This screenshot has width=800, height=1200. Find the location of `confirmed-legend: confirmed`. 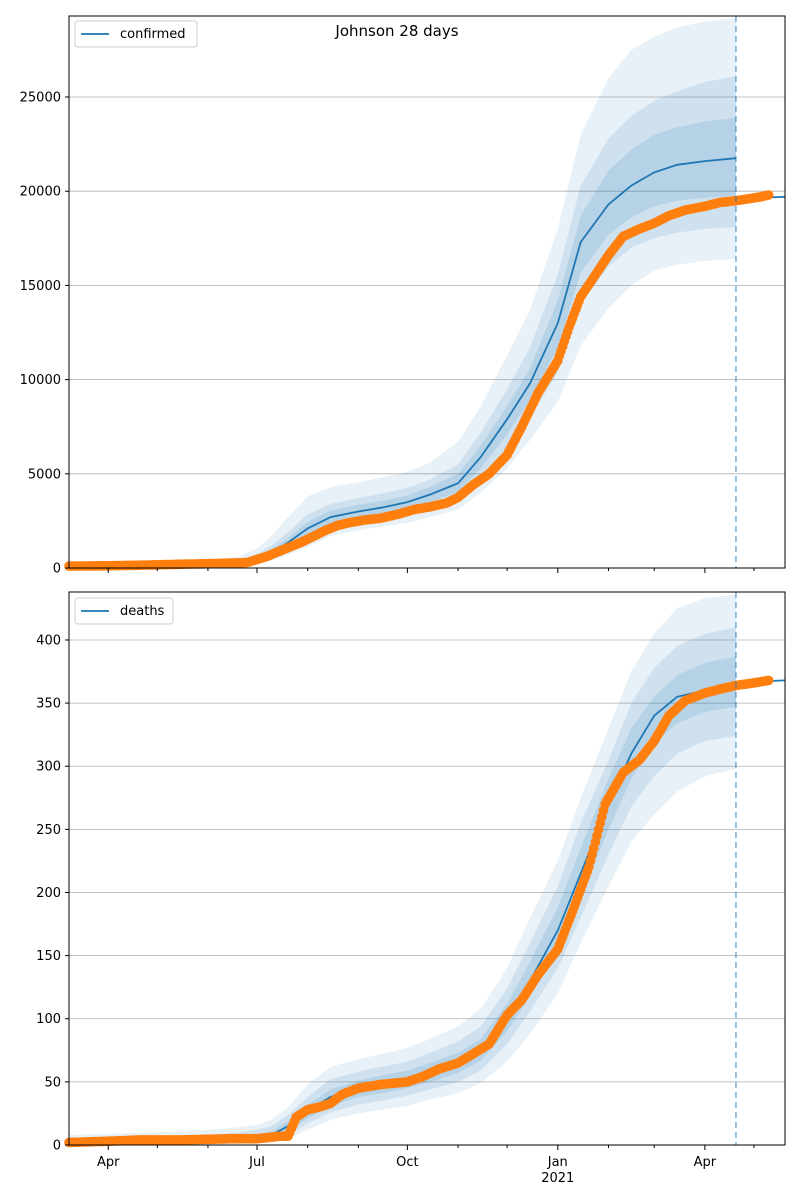

confirmed-legend: confirmed is located at coordinates (136, 34).